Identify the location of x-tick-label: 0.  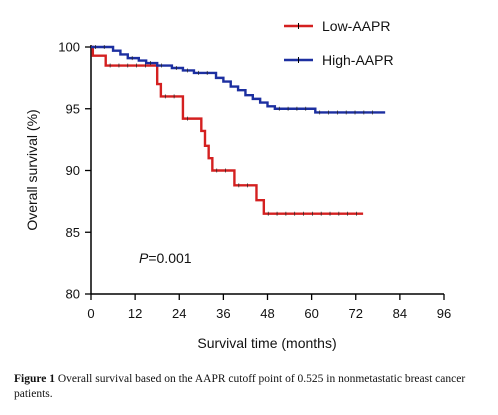
(90, 313).